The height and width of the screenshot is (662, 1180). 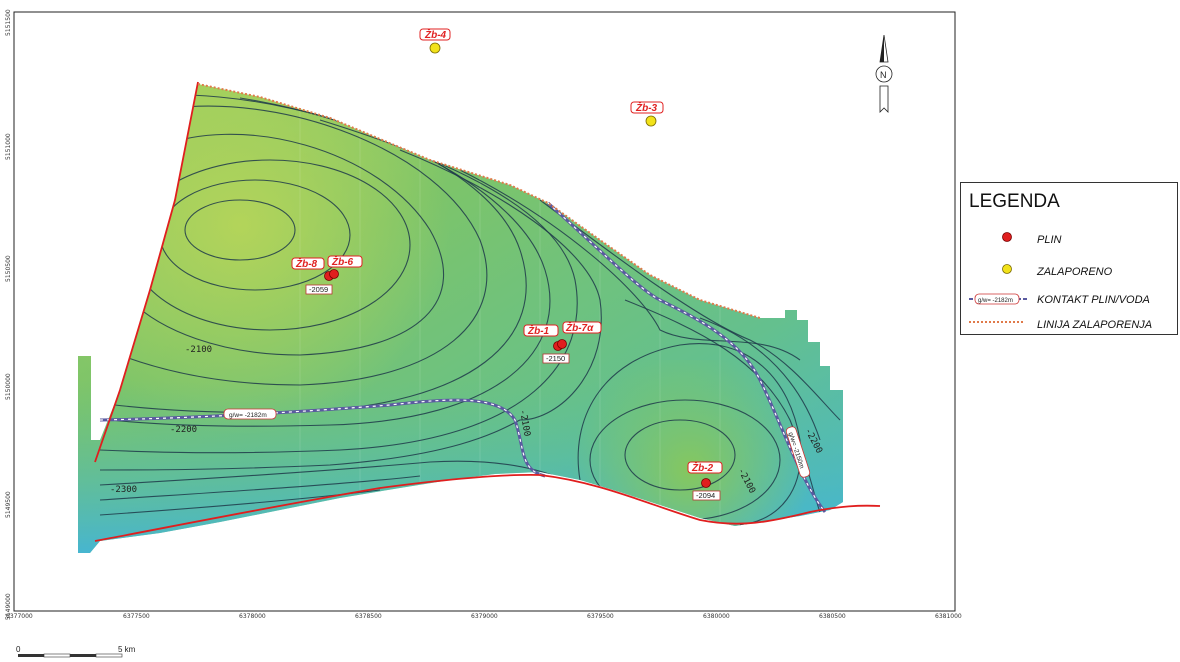 What do you see at coordinates (136, 616) in the screenshot?
I see `svg-text: 6377500` at bounding box center [136, 616].